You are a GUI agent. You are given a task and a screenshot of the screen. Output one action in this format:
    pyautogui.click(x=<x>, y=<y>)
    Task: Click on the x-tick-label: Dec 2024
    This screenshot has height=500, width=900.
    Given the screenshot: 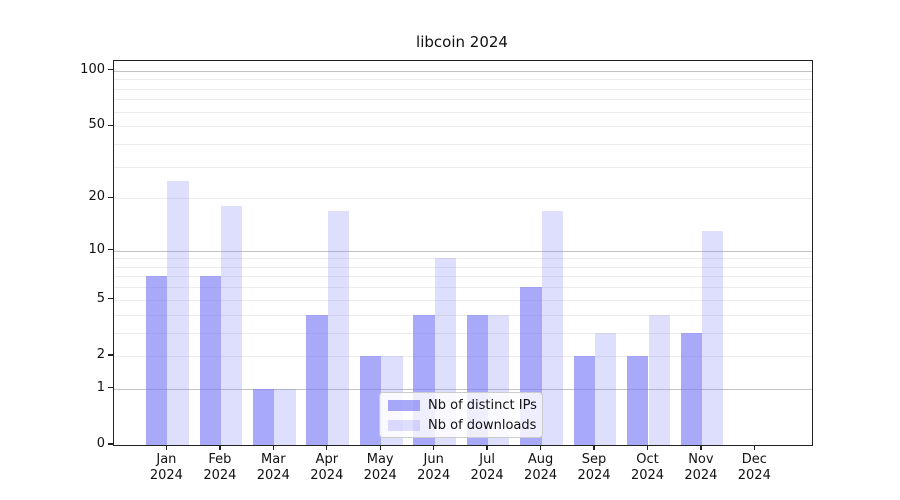 What is the action you would take?
    pyautogui.click(x=754, y=467)
    